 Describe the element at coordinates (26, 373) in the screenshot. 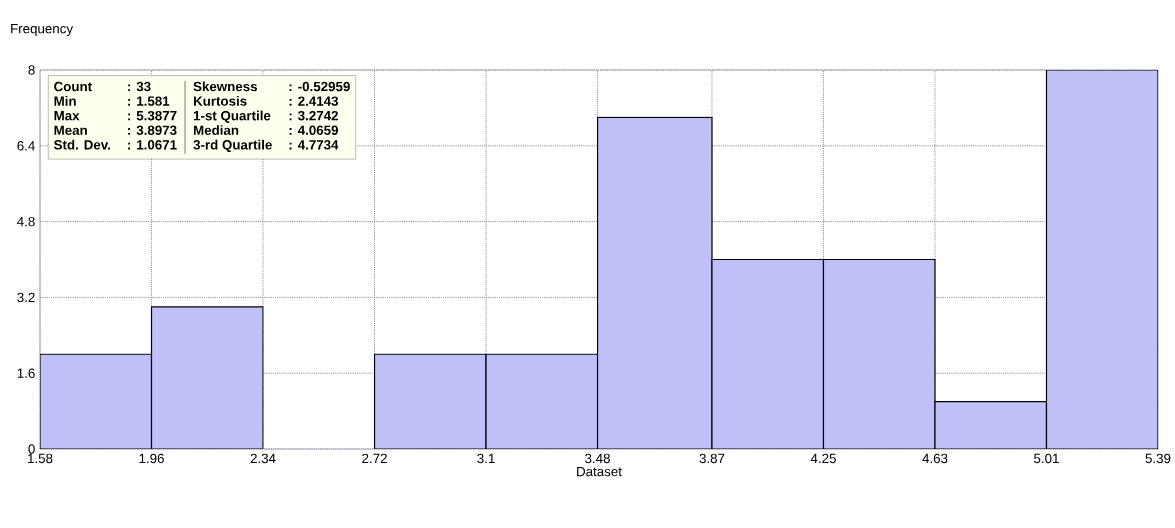

I see `y-tick-label: 1.6` at that location.